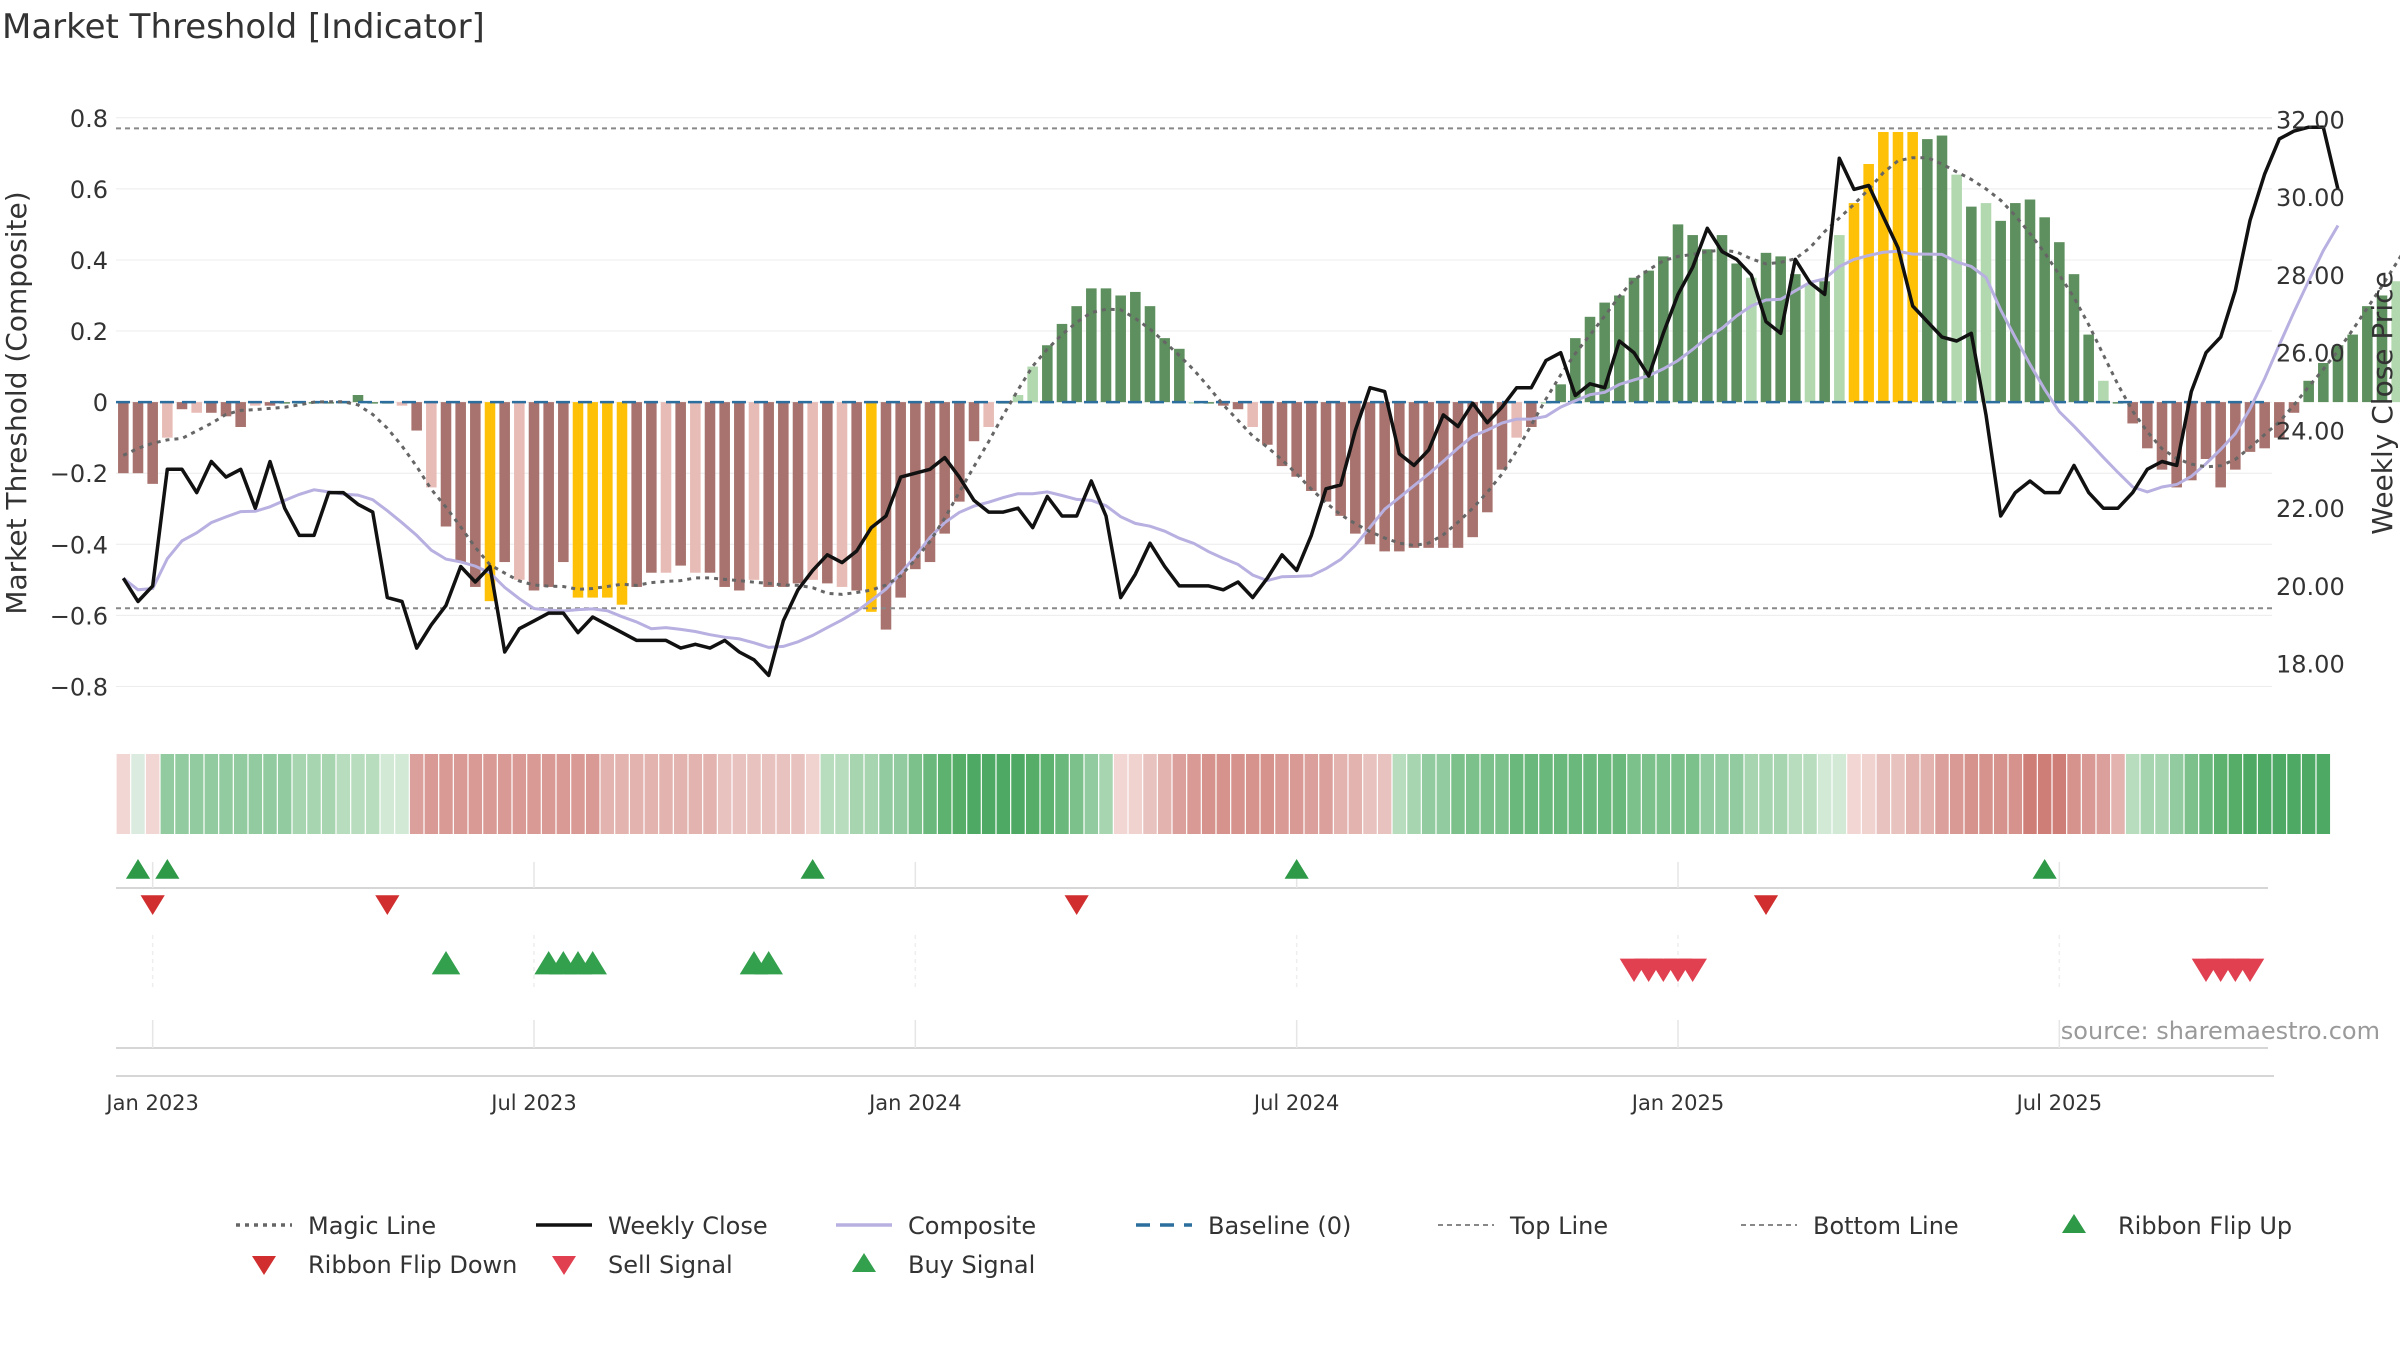 This screenshot has height=1350, width=2400. Describe the element at coordinates (688, 1226) in the screenshot. I see `legend-label: Weekly Close` at that location.